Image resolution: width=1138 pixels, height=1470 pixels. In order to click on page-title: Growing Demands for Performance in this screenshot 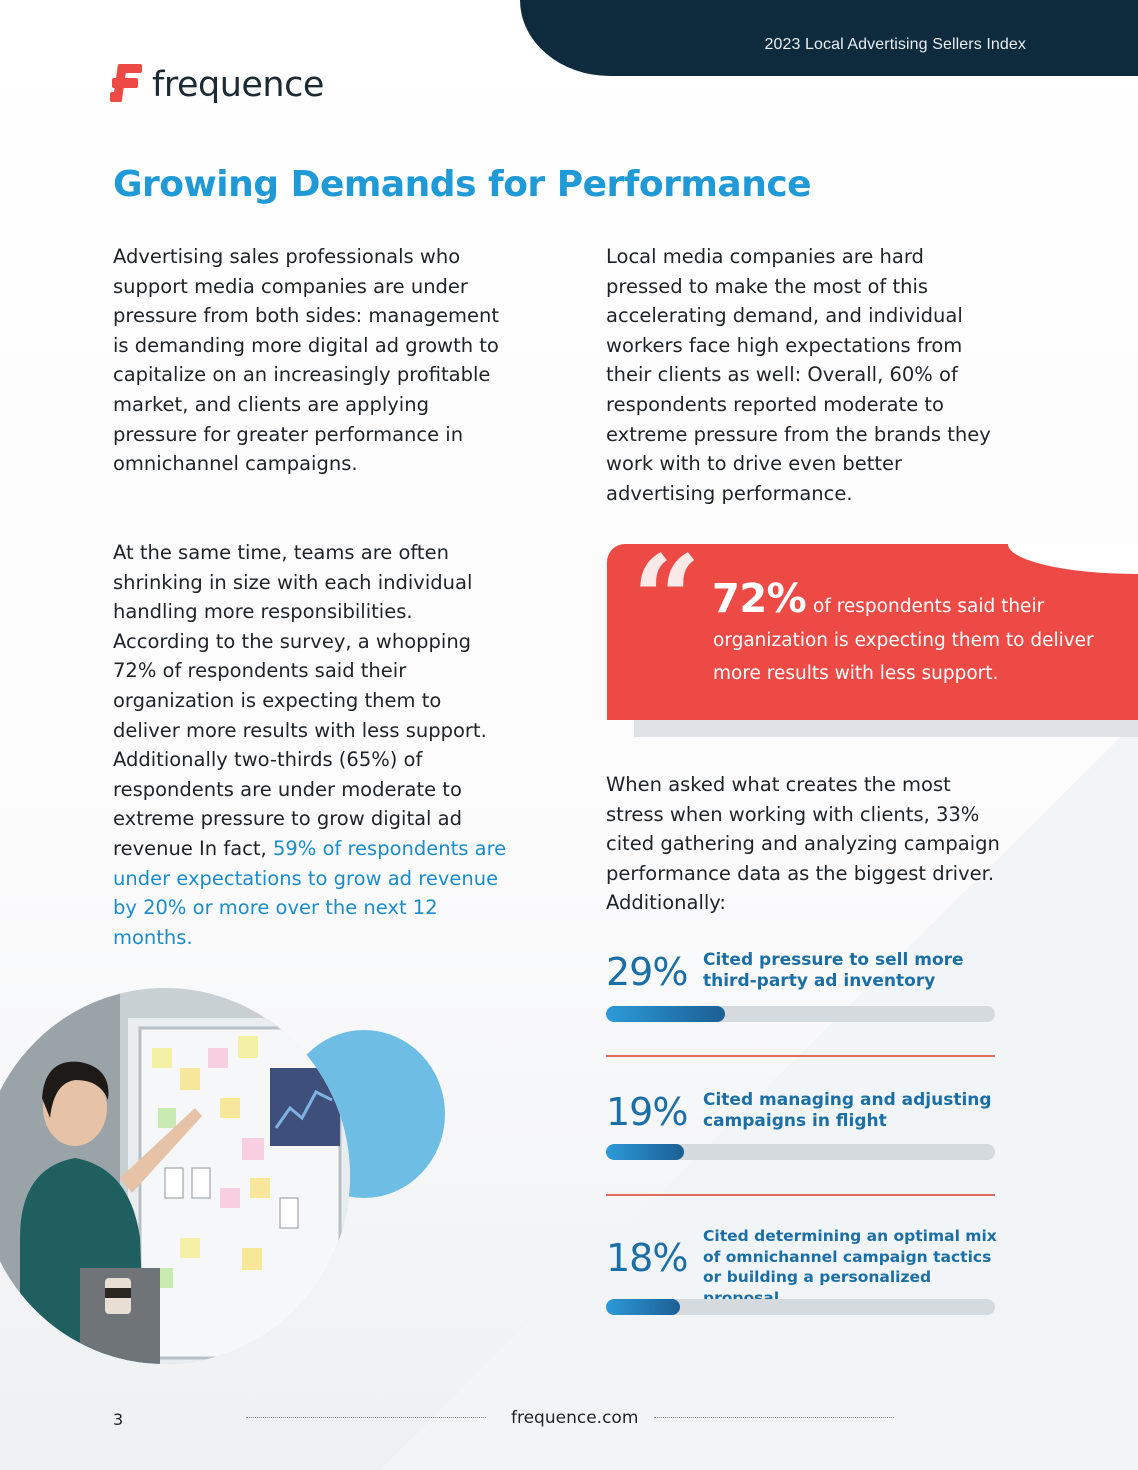, I will do `click(462, 184)`.